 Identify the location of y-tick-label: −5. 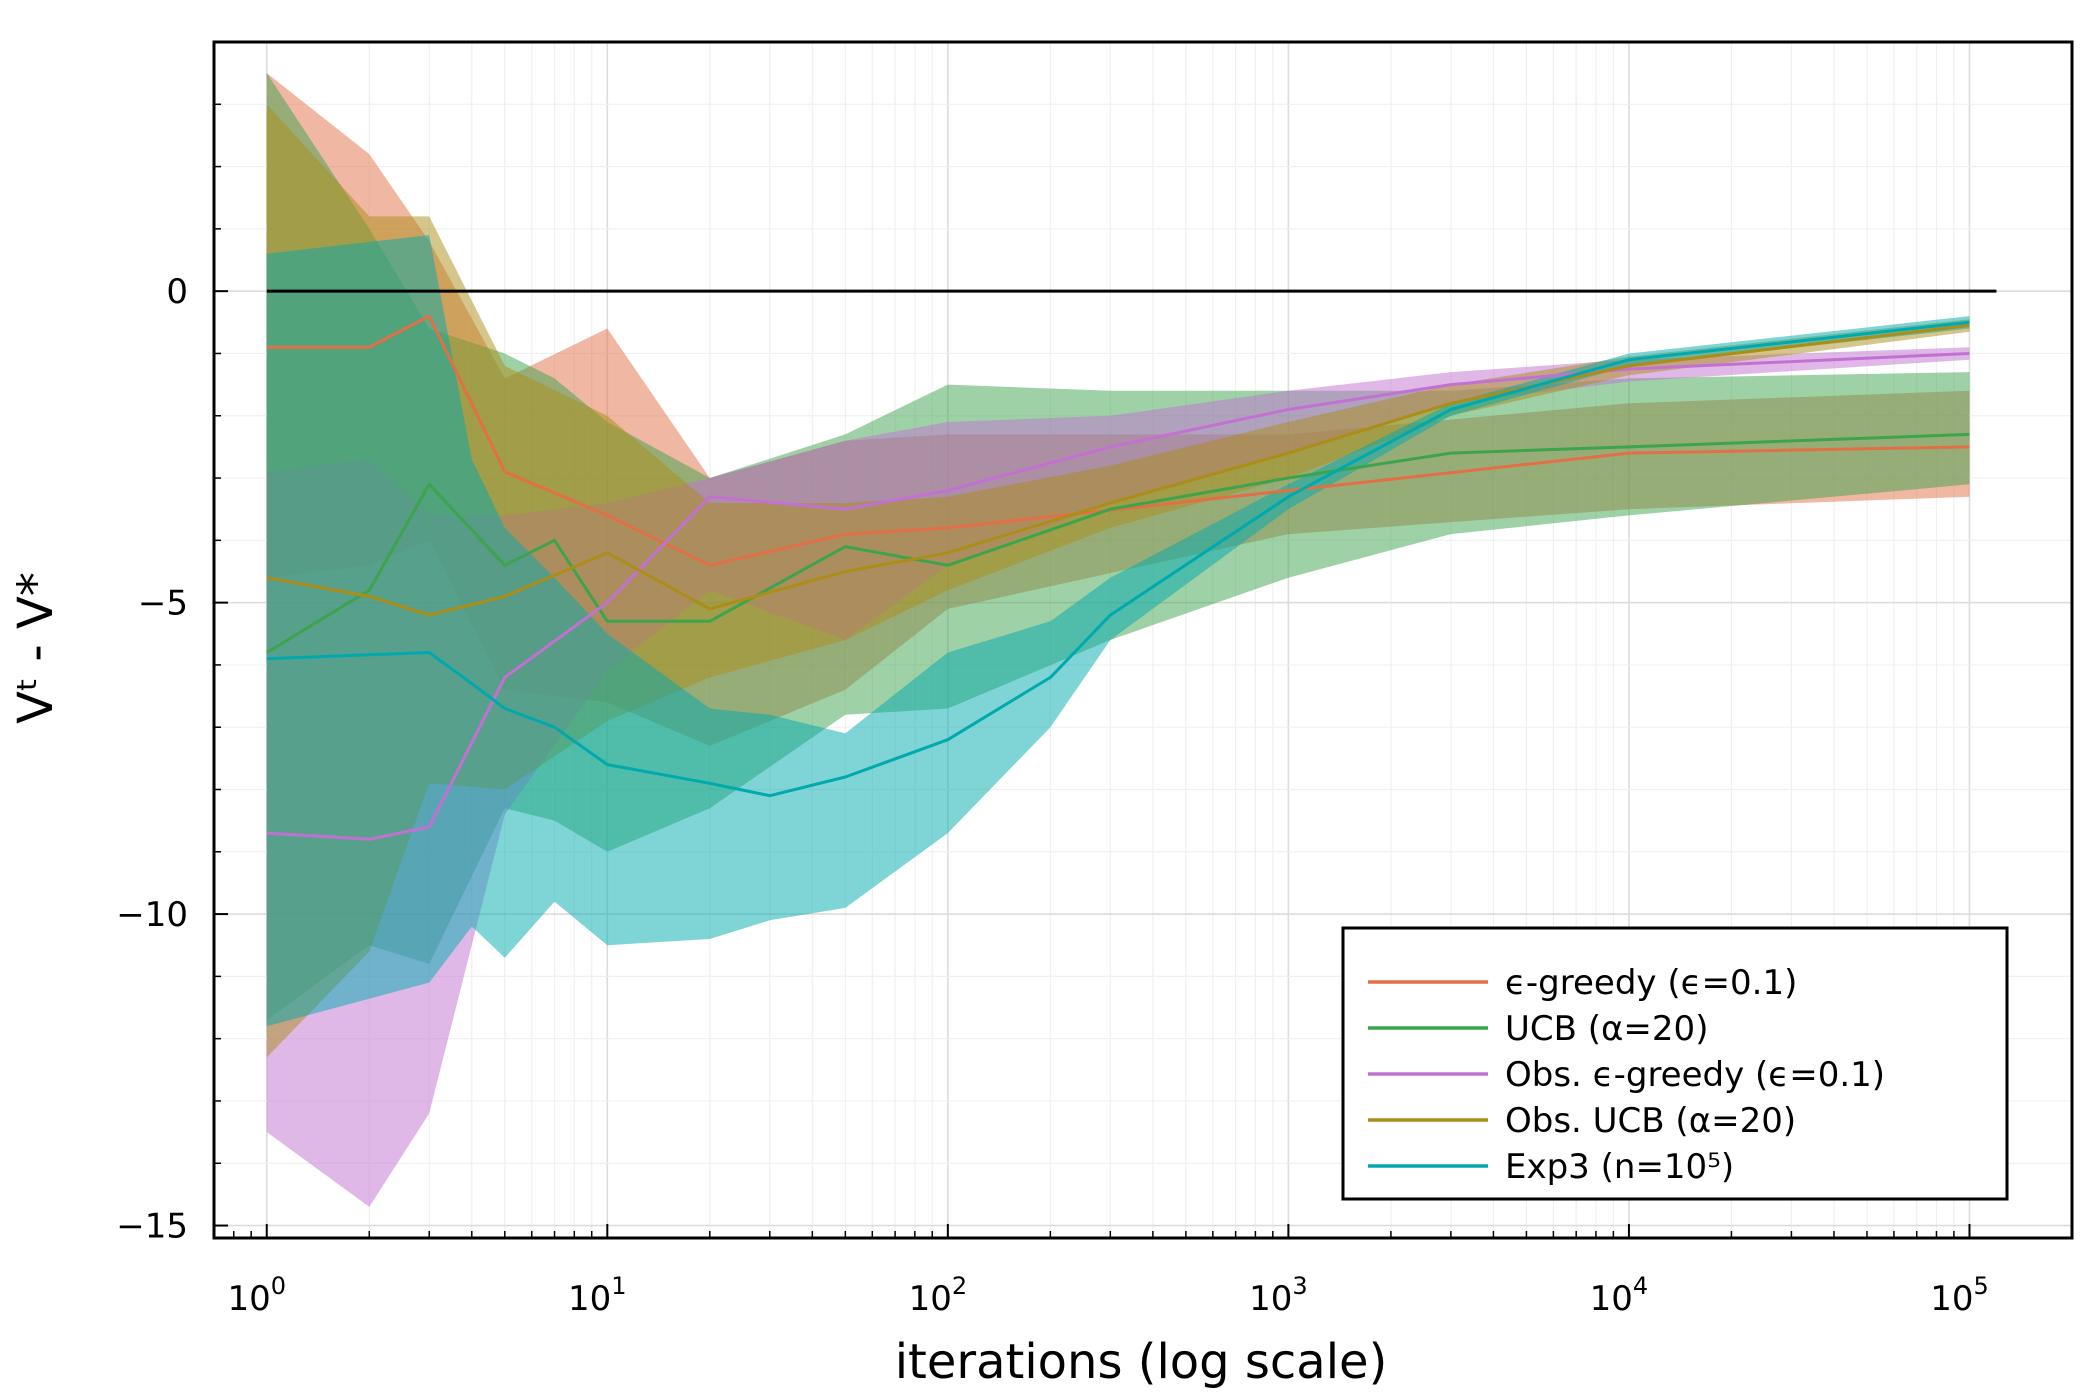
(163, 604).